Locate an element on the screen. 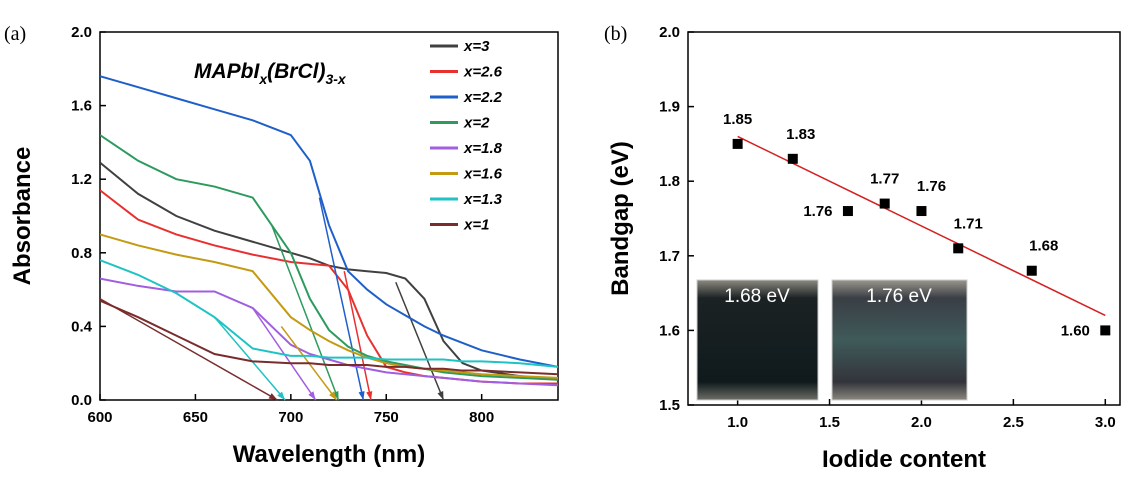  y-tick-label: 1.9 is located at coordinates (669, 107).